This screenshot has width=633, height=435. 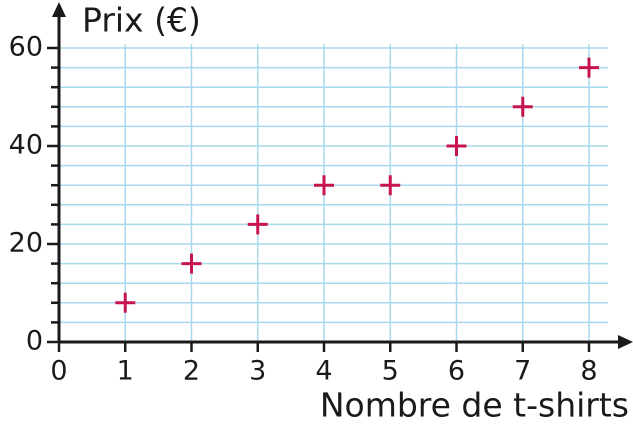 What do you see at coordinates (191, 371) in the screenshot?
I see `x-tick-label: 2` at bounding box center [191, 371].